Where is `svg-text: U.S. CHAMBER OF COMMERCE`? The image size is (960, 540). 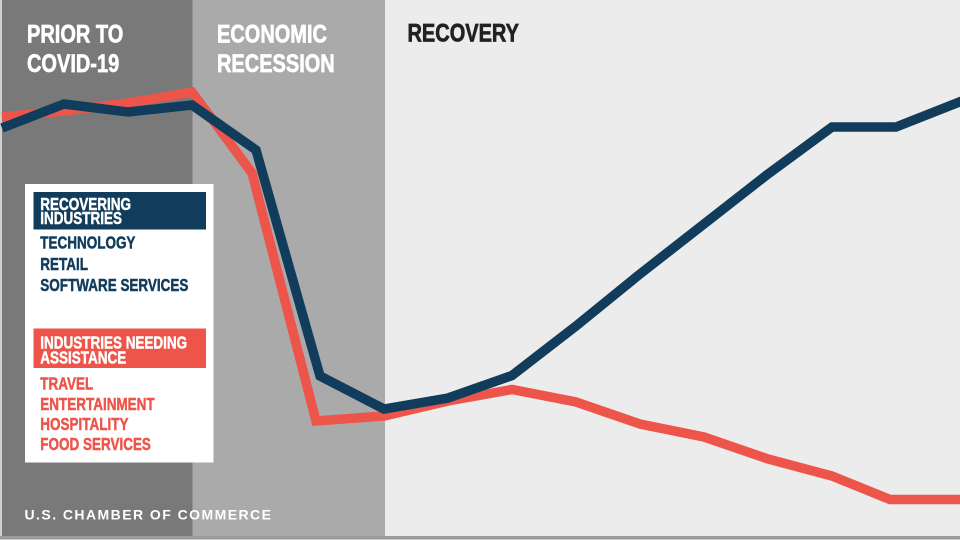
svg-text: U.S. CHAMBER OF COMMERCE is located at coordinates (149, 515).